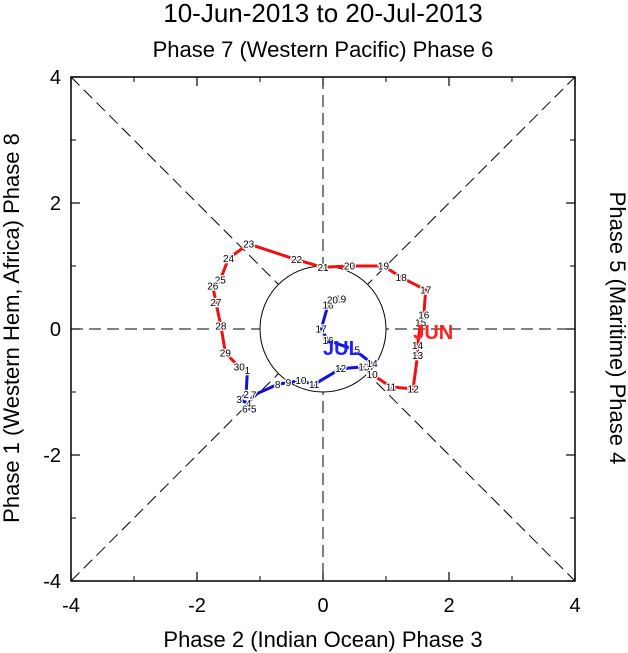  What do you see at coordinates (322, 639) in the screenshot?
I see `bottom-phase-label: Phase 2 (Indian Ocean) Phase 3` at bounding box center [322, 639].